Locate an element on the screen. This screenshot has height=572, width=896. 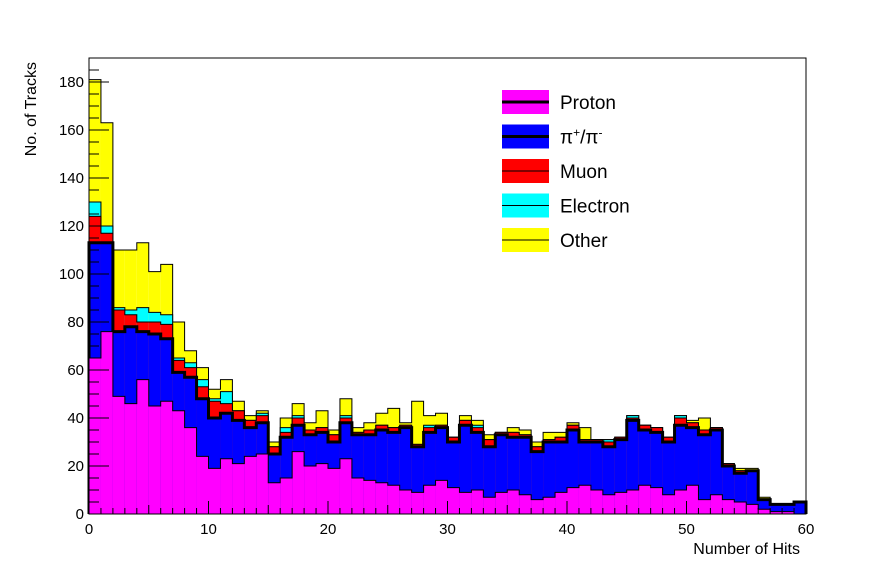
y-tick-label: 60 is located at coordinates (75, 370).